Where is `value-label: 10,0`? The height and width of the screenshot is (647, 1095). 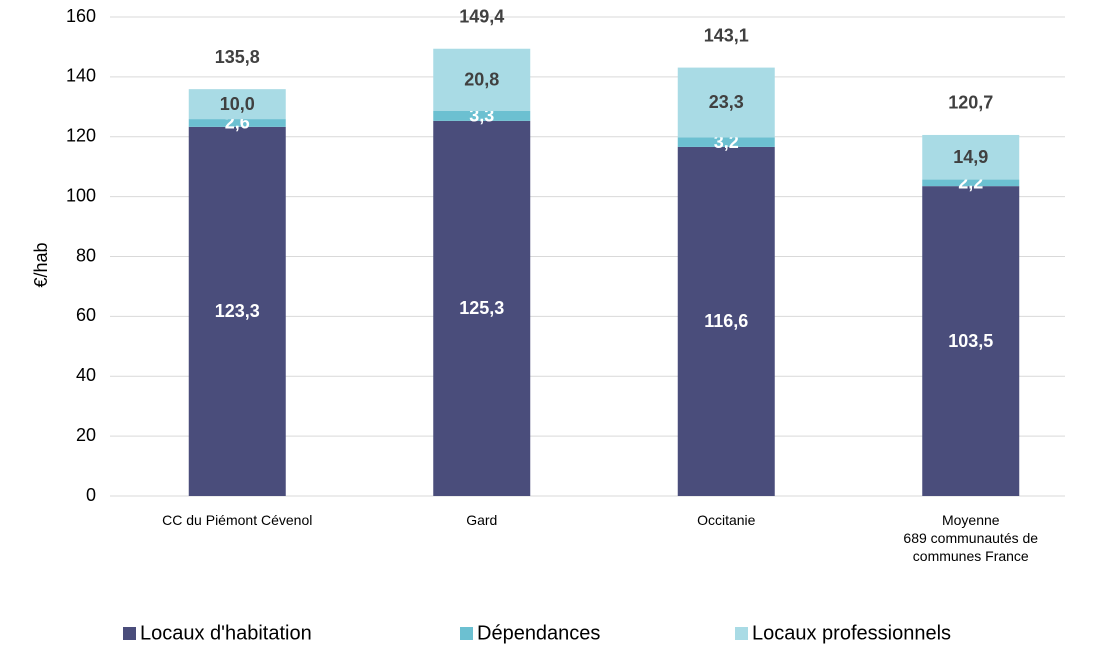
value-label: 10,0 is located at coordinates (237, 104).